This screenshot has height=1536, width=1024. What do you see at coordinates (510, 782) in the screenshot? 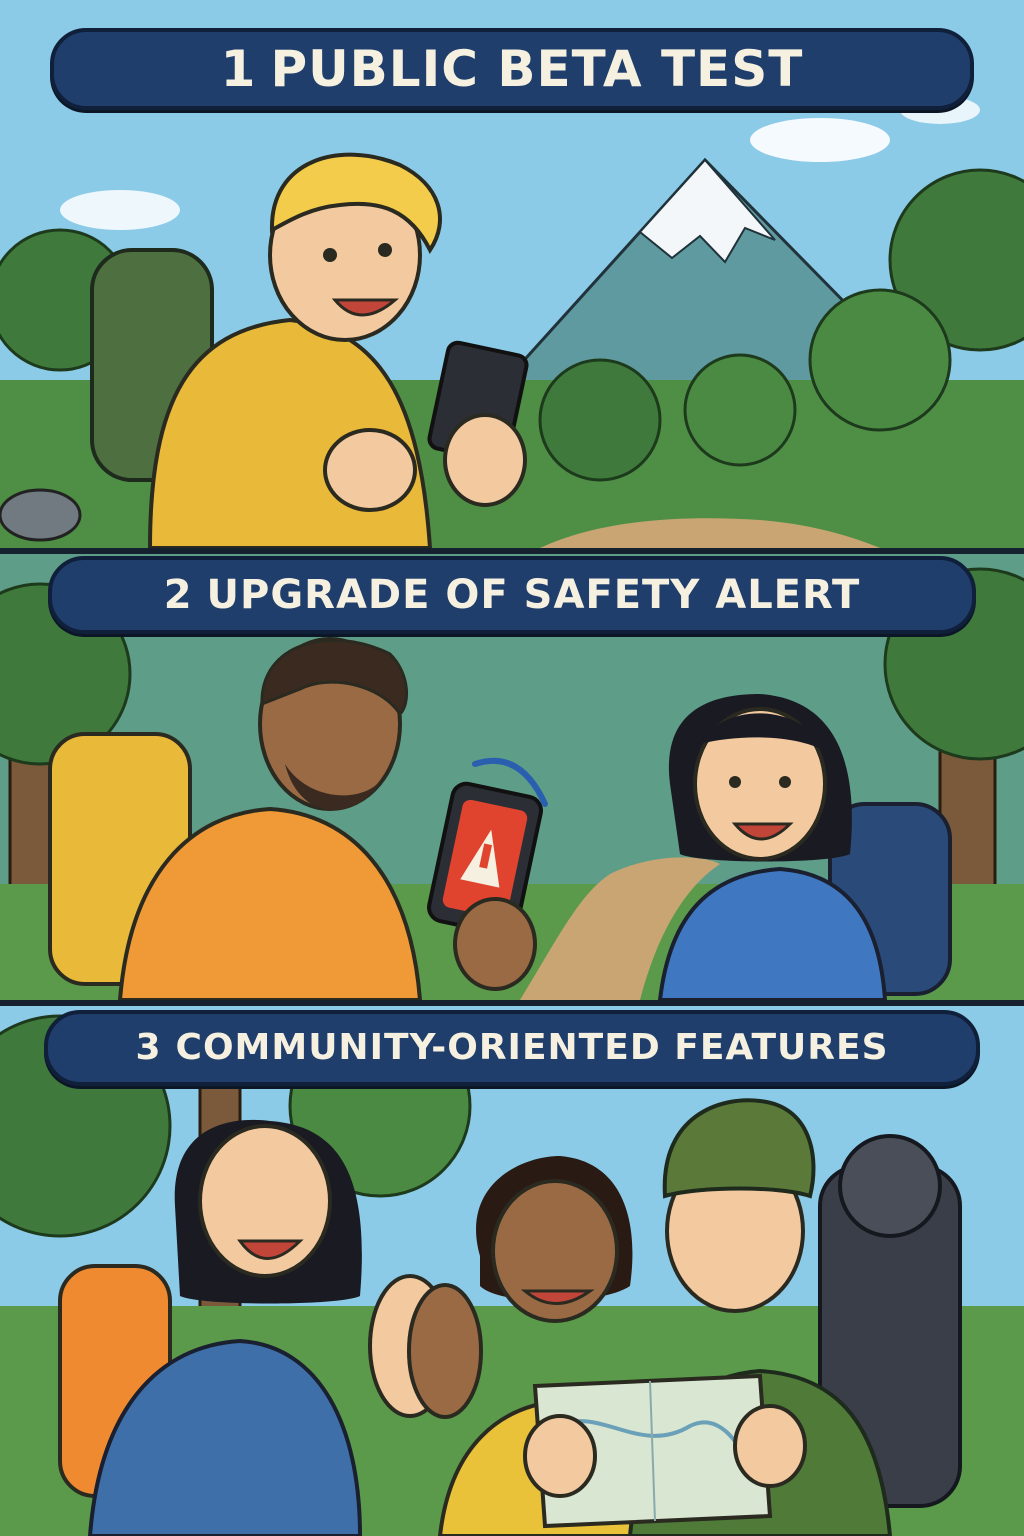
I see `signal-wave-icon` at bounding box center [510, 782].